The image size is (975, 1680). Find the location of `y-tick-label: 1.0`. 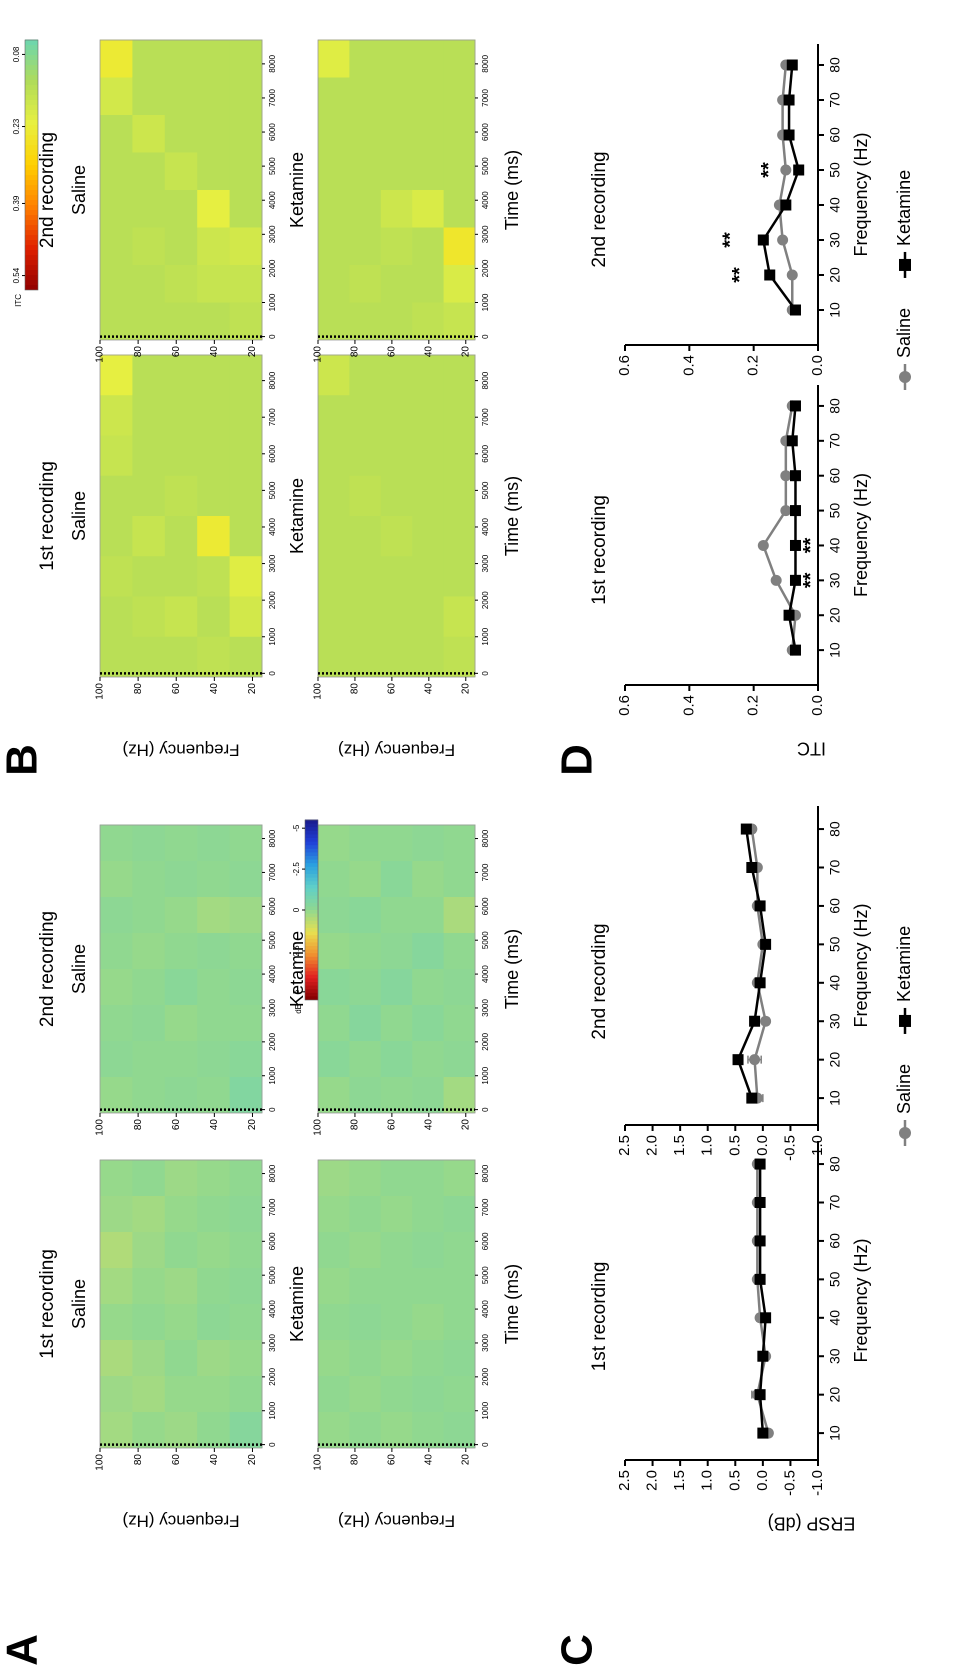

y-tick-label: 1.0 is located at coordinates (707, 1145).